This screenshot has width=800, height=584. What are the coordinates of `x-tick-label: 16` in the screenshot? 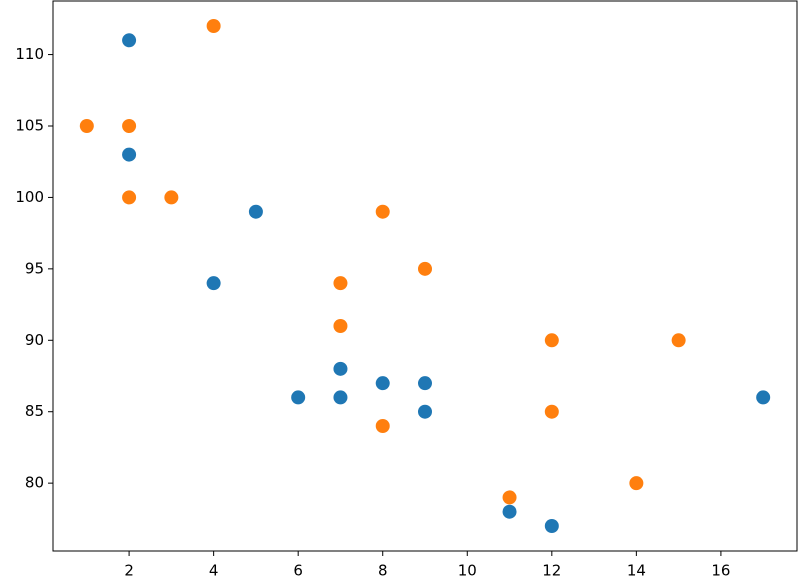 It's located at (720, 571).